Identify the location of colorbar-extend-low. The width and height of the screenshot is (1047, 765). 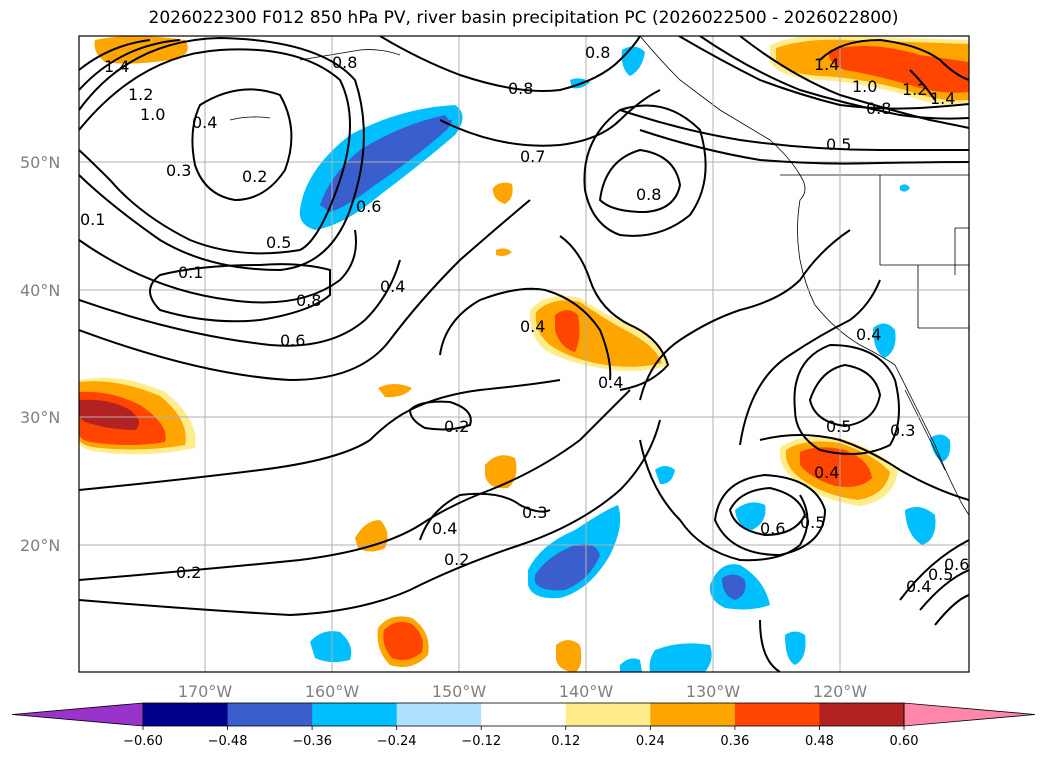
(77, 714).